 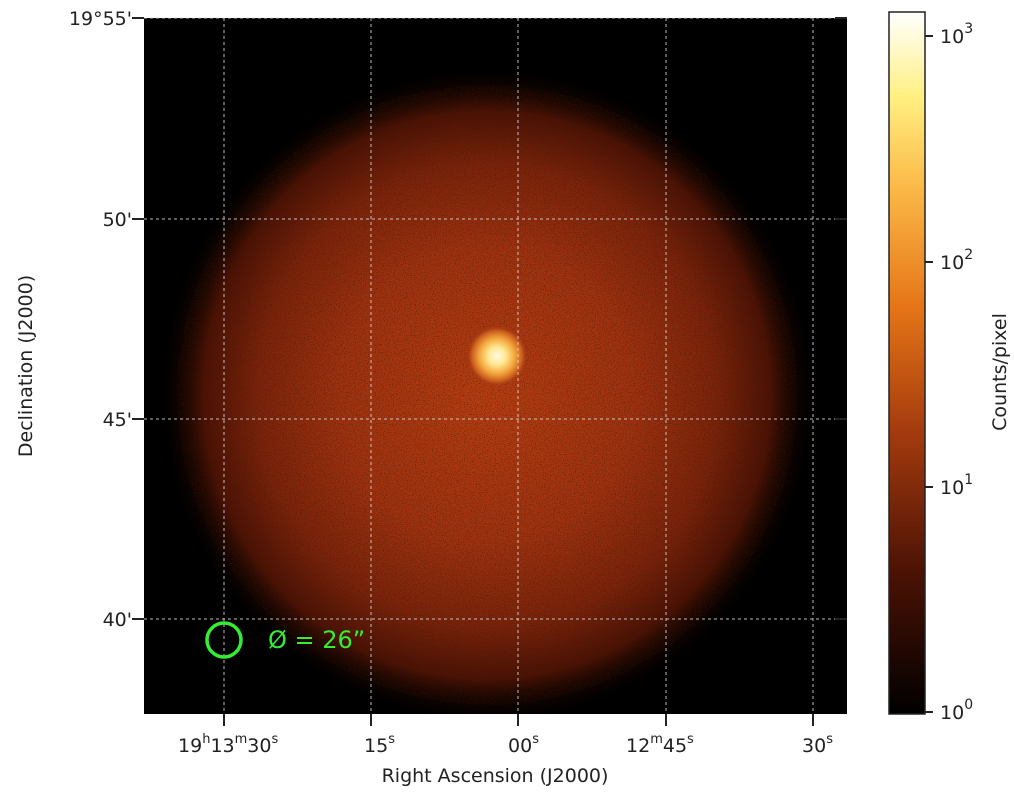 I want to click on dec-tick-label: 45', so click(x=117, y=420).